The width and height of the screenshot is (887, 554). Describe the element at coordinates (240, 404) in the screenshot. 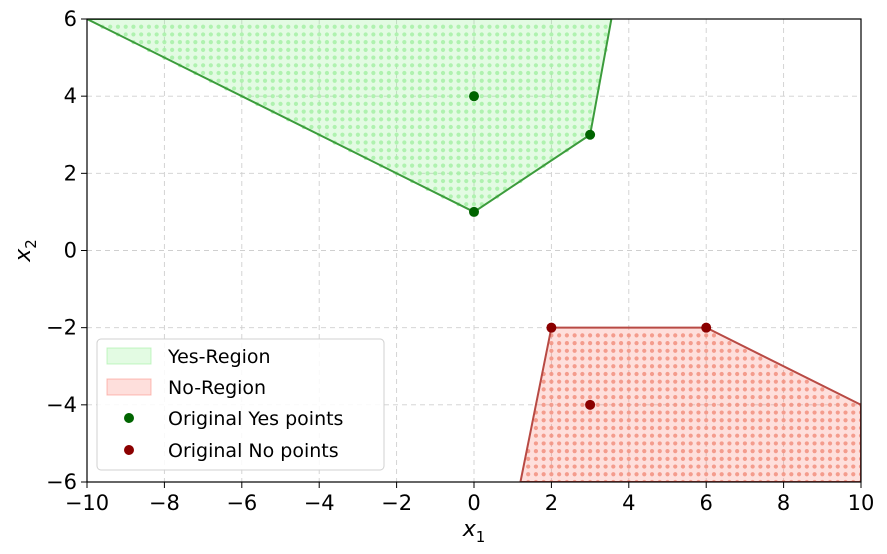

I see `legend-box` at that location.